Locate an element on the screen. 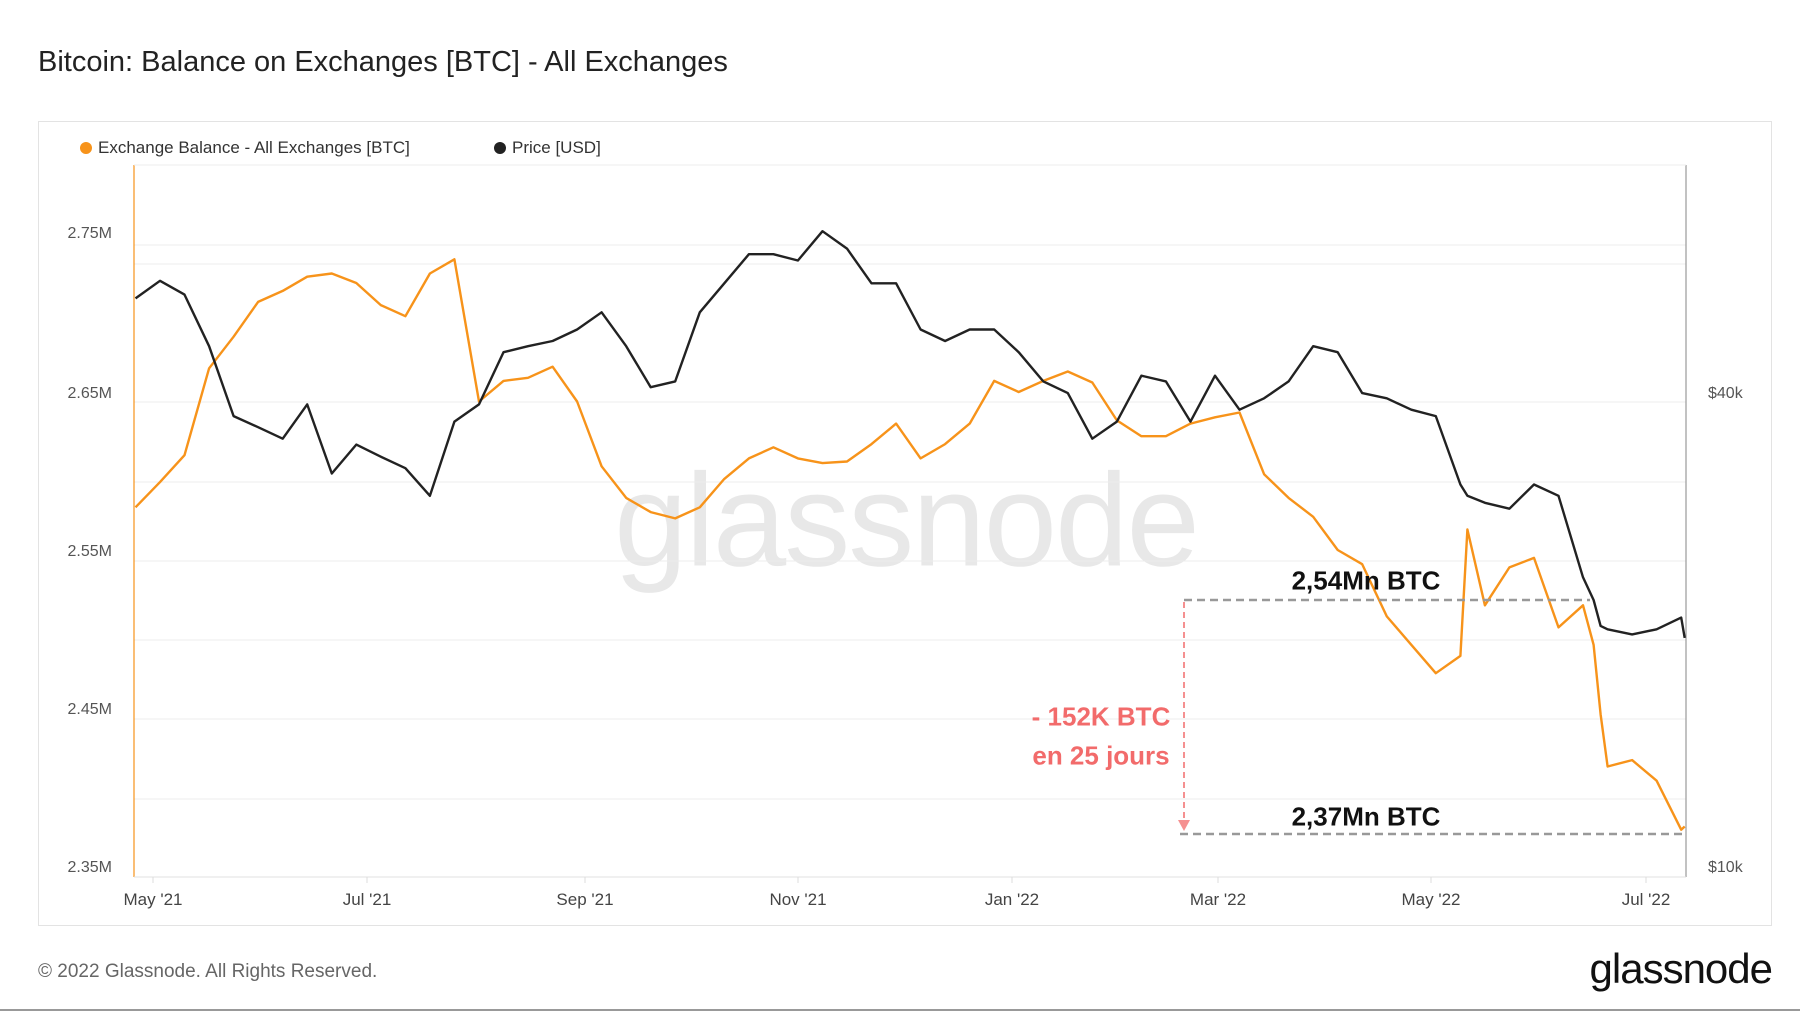 This screenshot has width=1800, height=1013. legend-item-exchange-balance: Exchange Balance - All Exchanges [BTC] is located at coordinates (245, 148).